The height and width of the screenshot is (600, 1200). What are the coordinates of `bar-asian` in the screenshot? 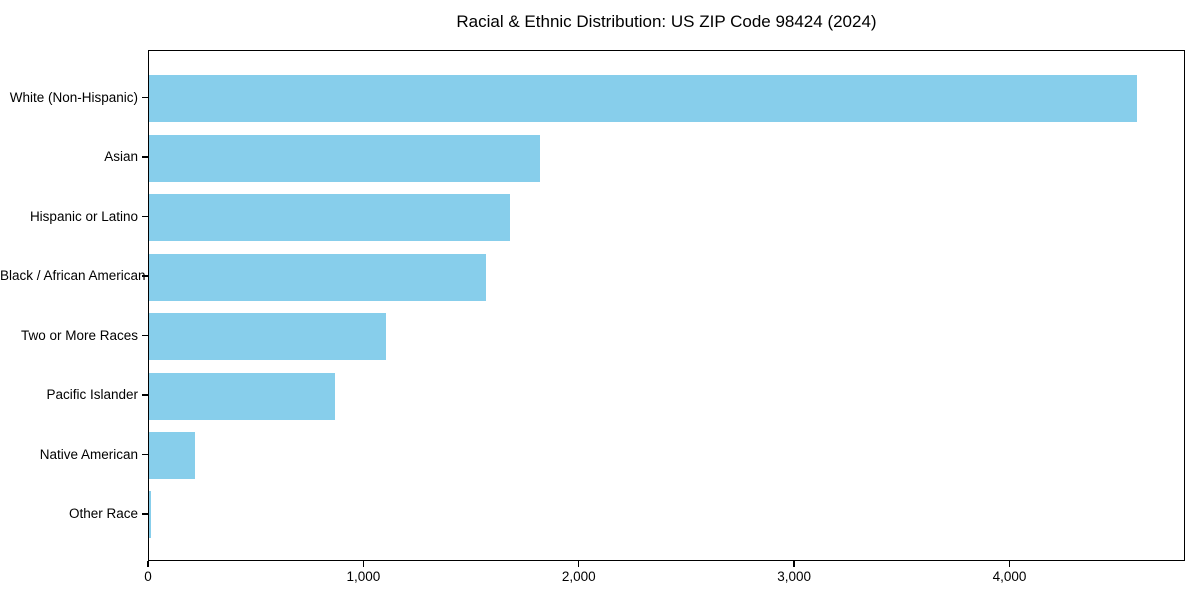 It's located at (344, 158).